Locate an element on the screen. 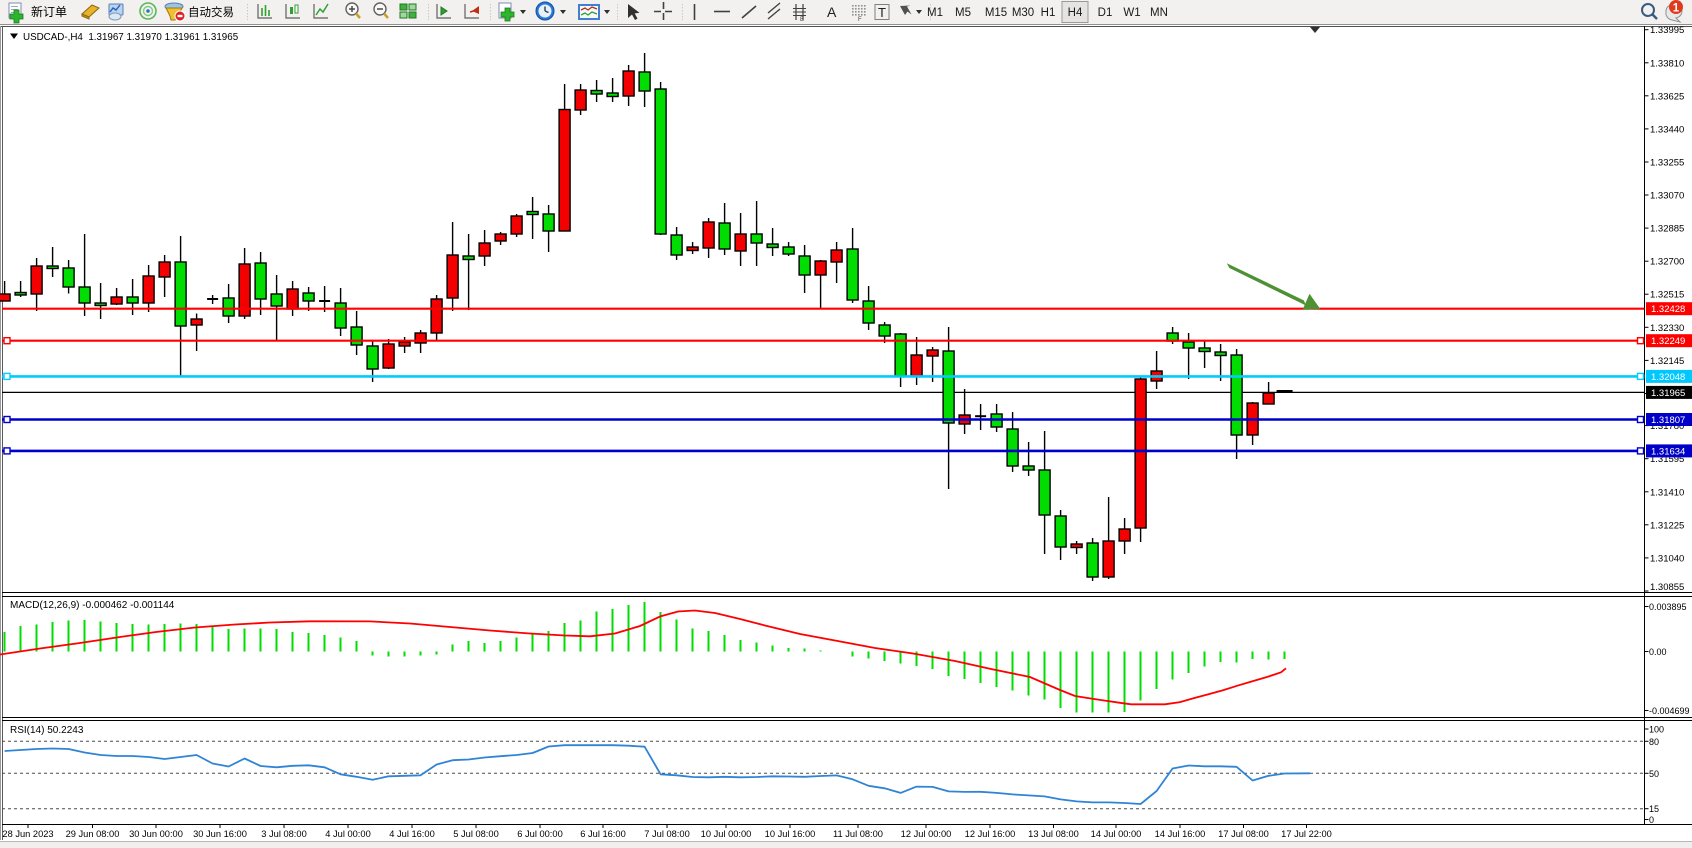 The image size is (1692, 848). svg-text: 1 is located at coordinates (1676, 9).